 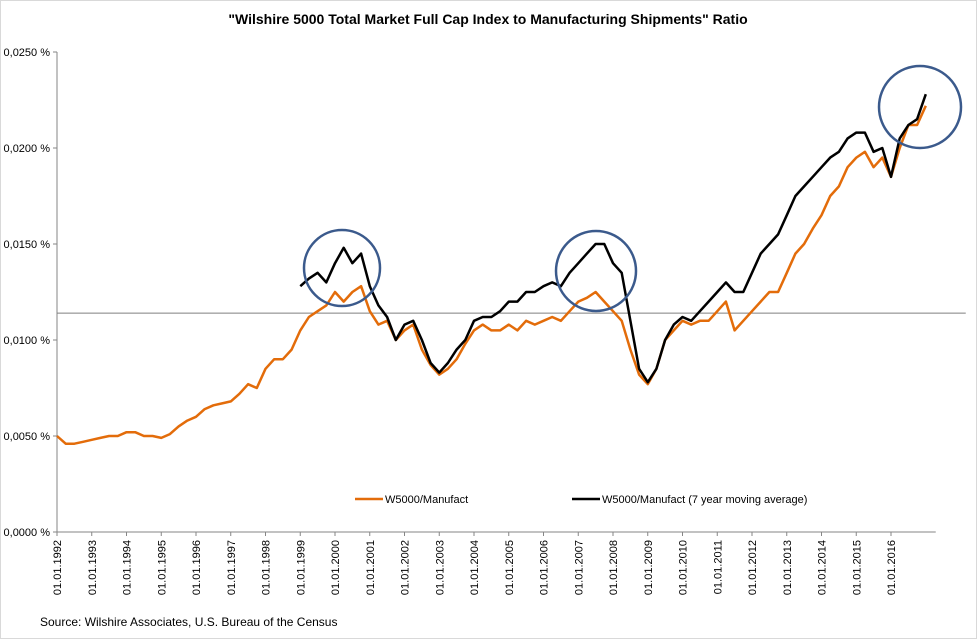 I want to click on y-tick-label: 0,0050 %, so click(x=27, y=437).